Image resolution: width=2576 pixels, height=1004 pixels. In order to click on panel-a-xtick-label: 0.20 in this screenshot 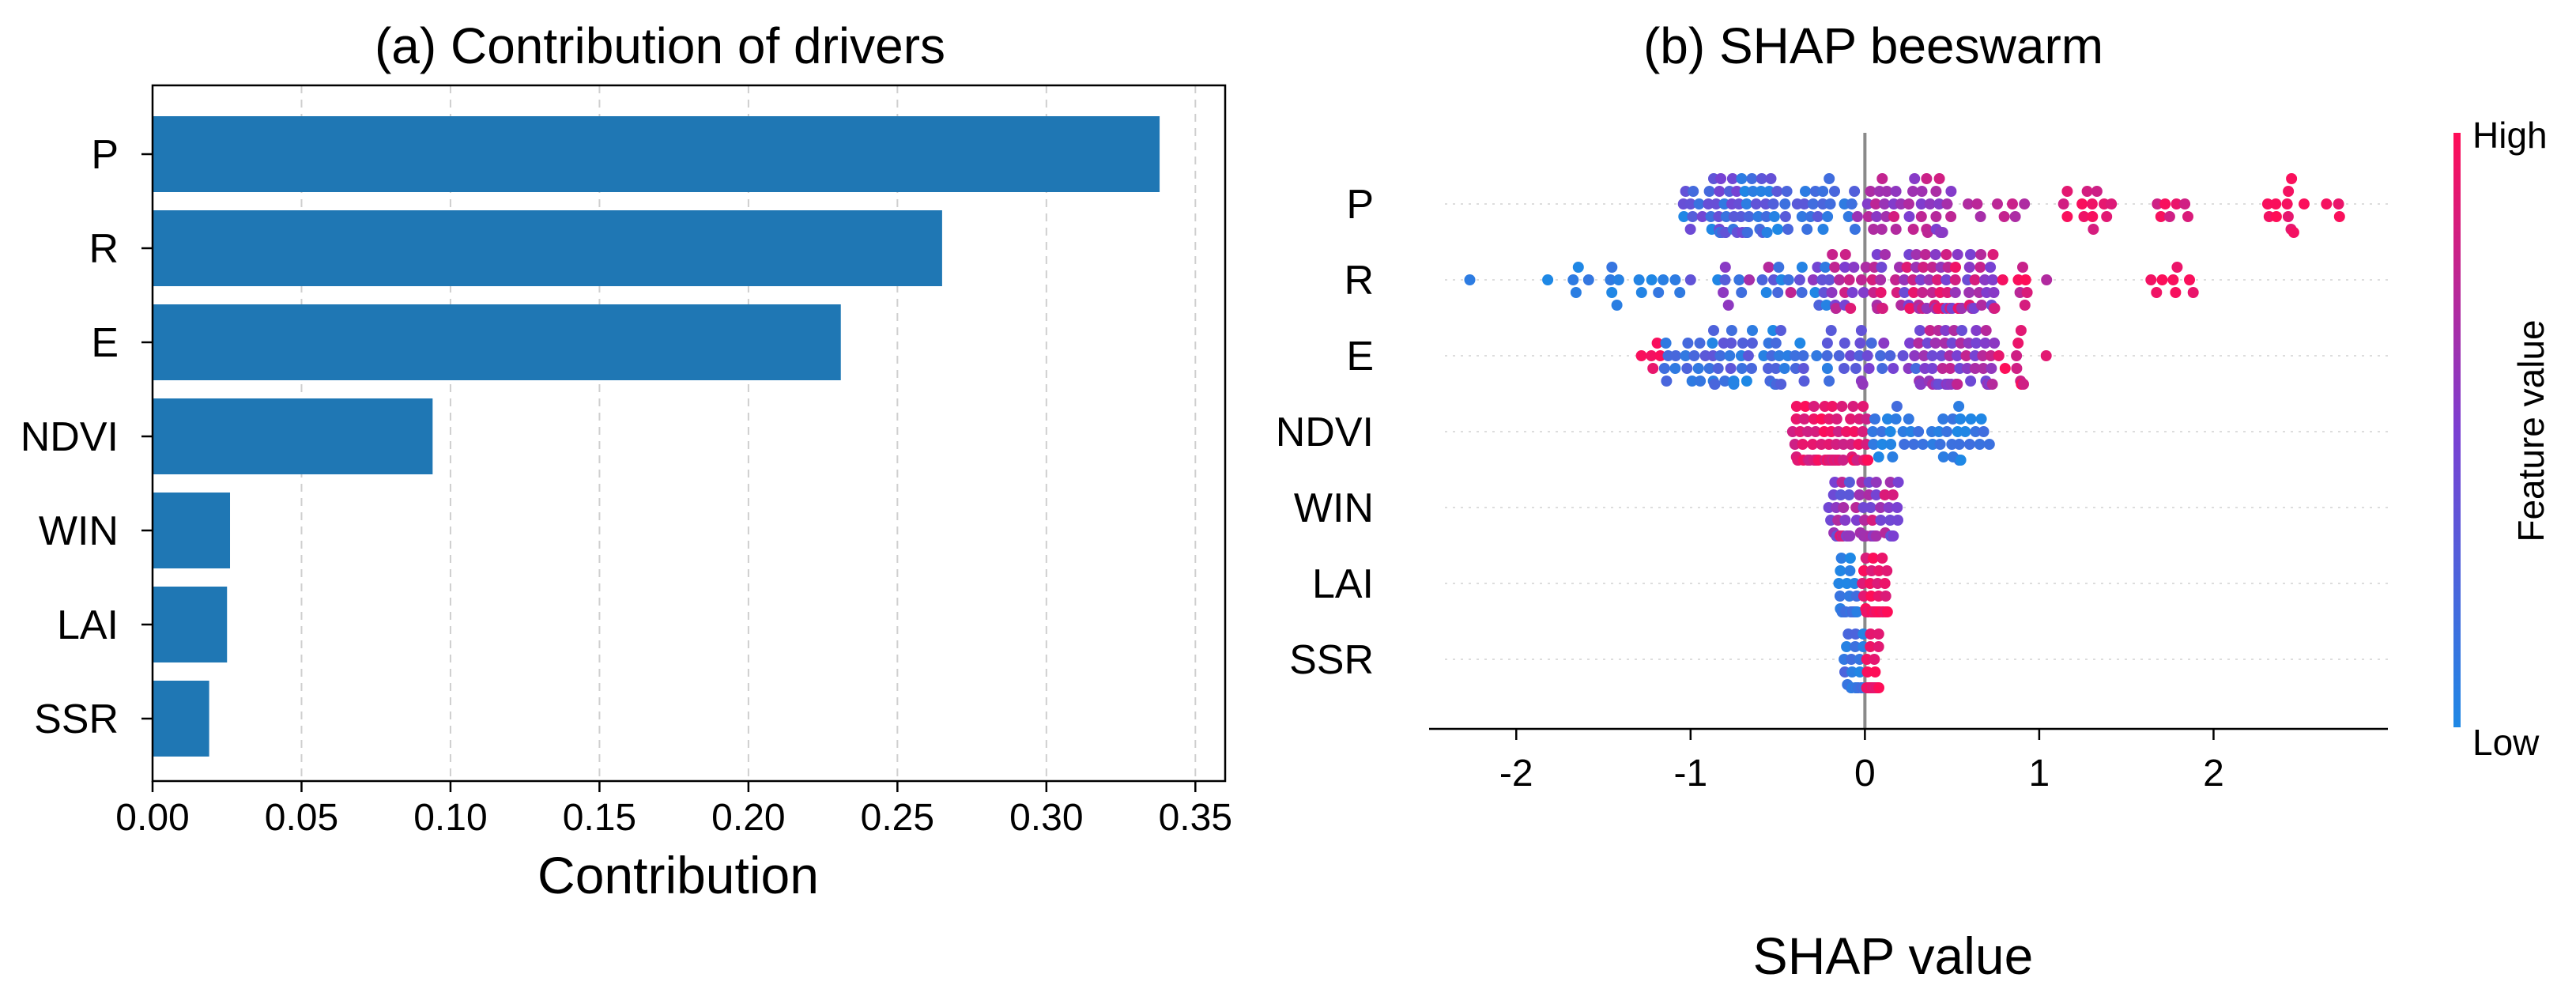, I will do `click(748, 818)`.